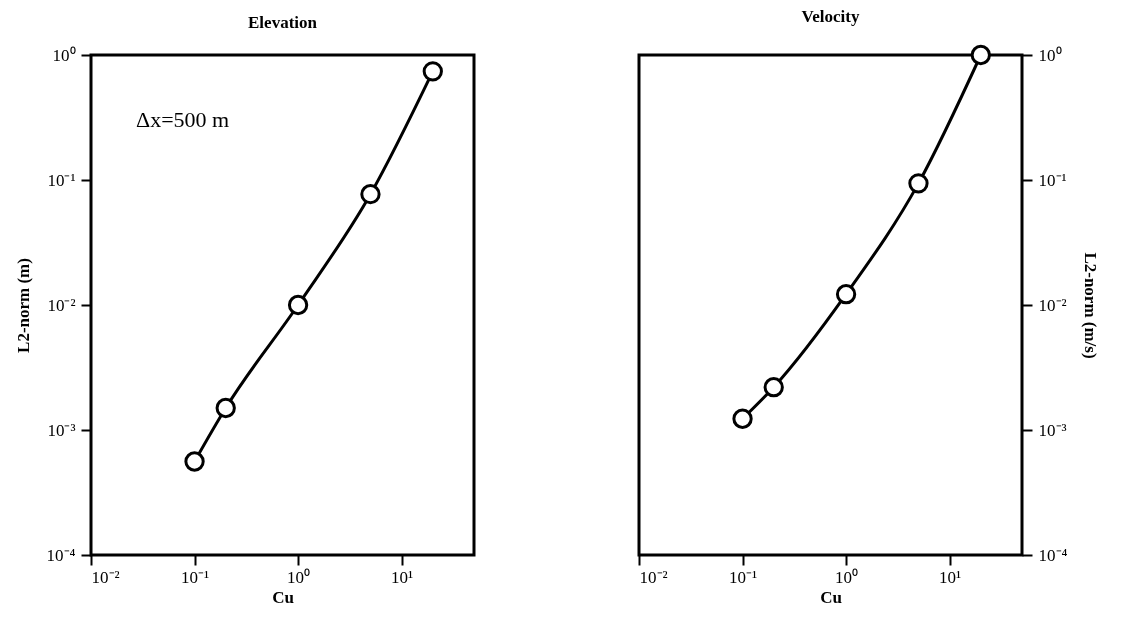  I want to click on y-axis-title: L2-norm (m/s), so click(1091, 305).